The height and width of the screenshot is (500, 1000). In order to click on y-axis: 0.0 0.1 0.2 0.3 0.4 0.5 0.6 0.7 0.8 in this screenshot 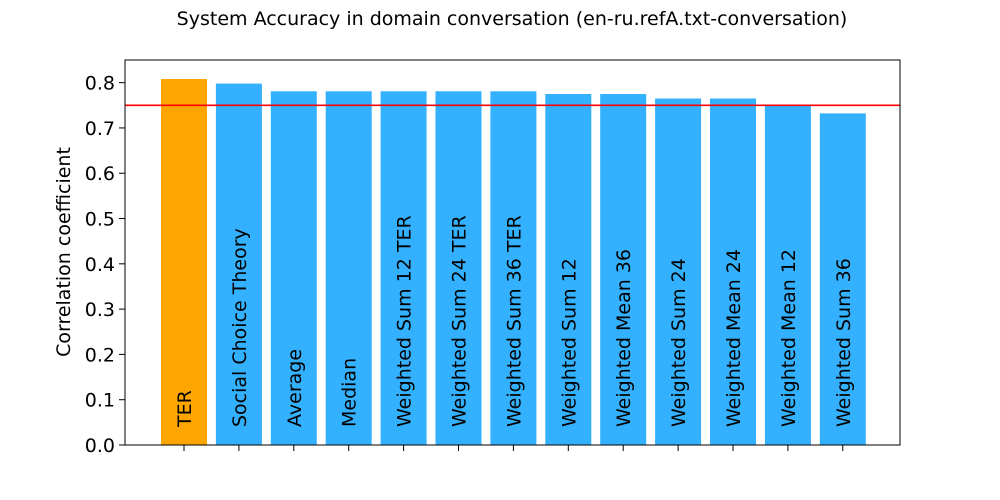, I will do `click(105, 265)`.